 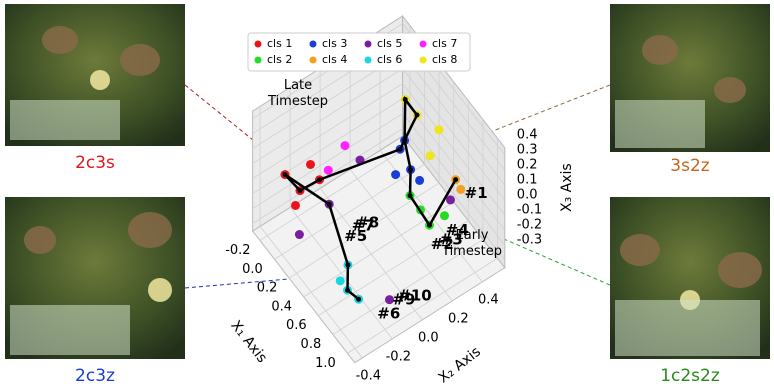 I want to click on z-tick-label: 0.1, so click(x=527, y=180).